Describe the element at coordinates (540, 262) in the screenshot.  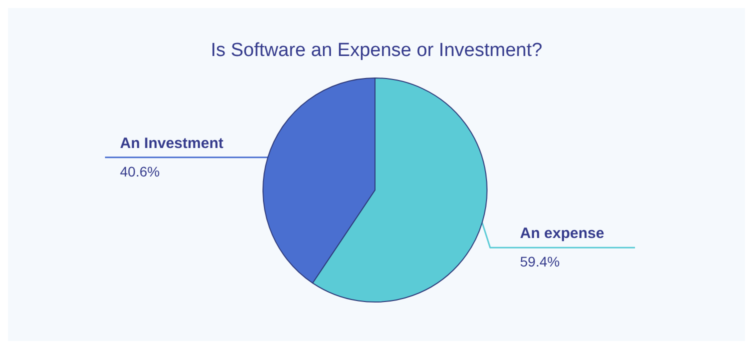
I see `data-label: 59.4%` at that location.